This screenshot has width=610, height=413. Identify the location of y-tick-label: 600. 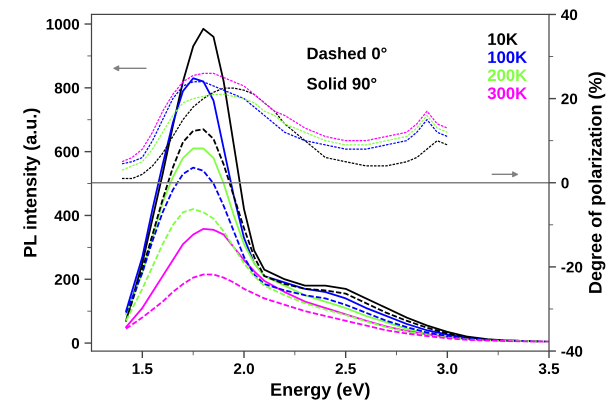
(67, 152).